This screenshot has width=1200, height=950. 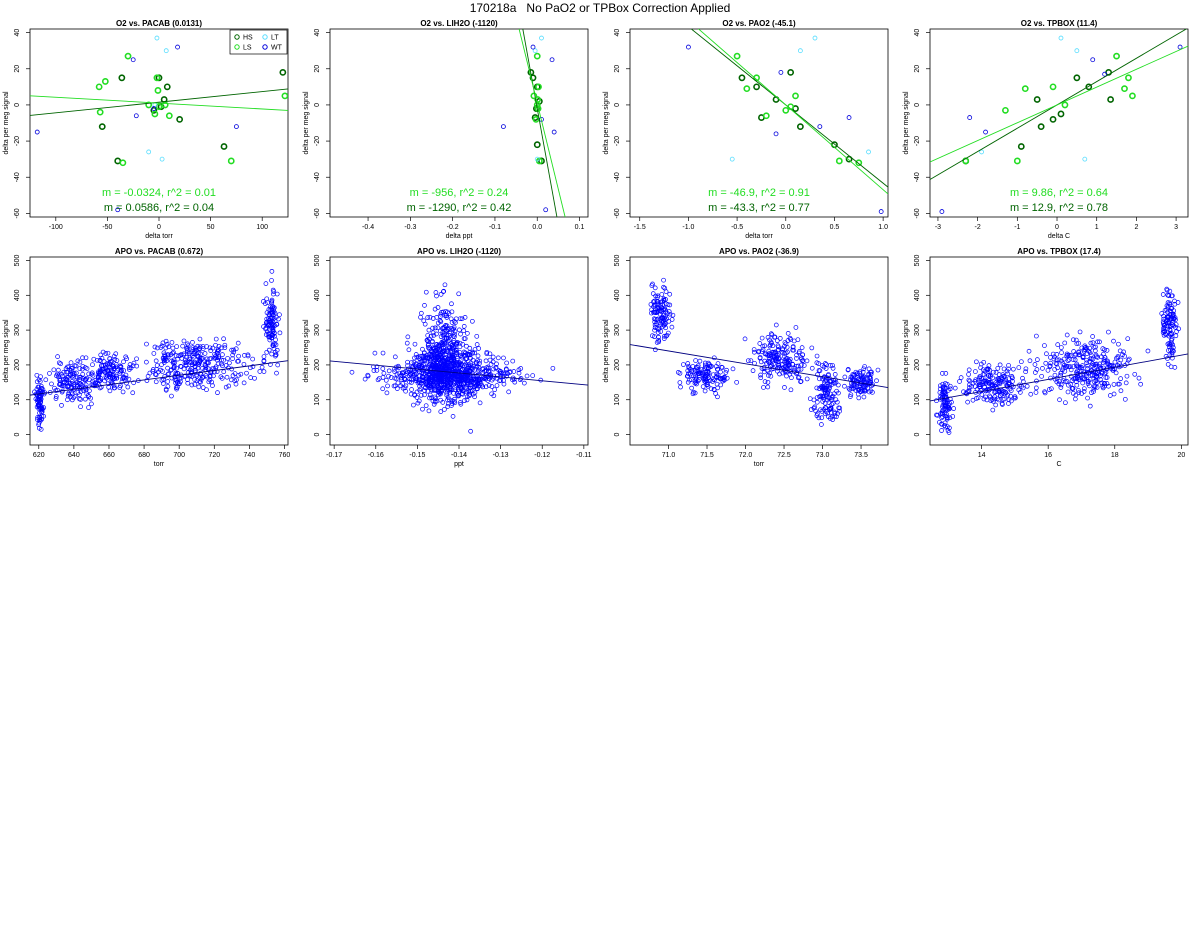 I want to click on x-tick-label: 14, so click(x=982, y=455).